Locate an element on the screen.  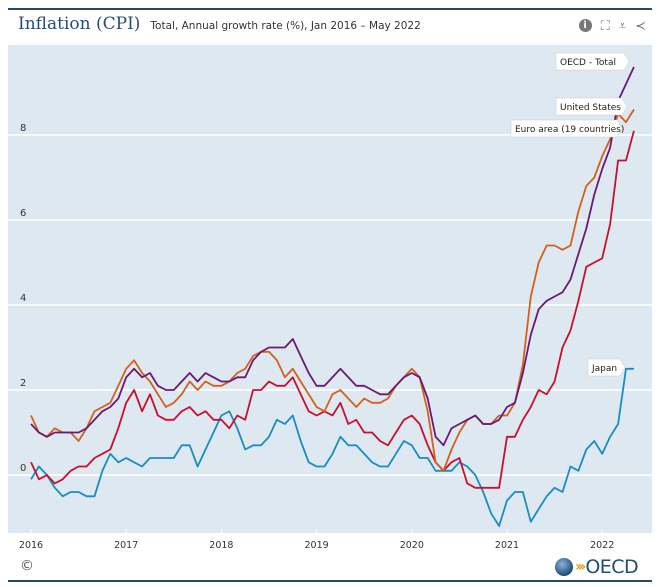
series-label: United States is located at coordinates (590, 108).